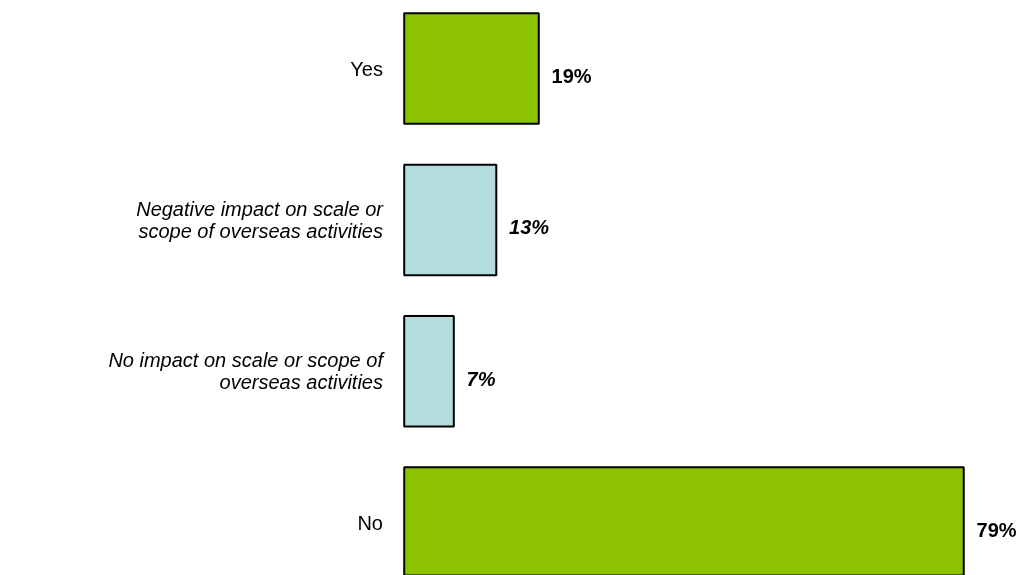  I want to click on y-tick-label: No, so click(370, 522).